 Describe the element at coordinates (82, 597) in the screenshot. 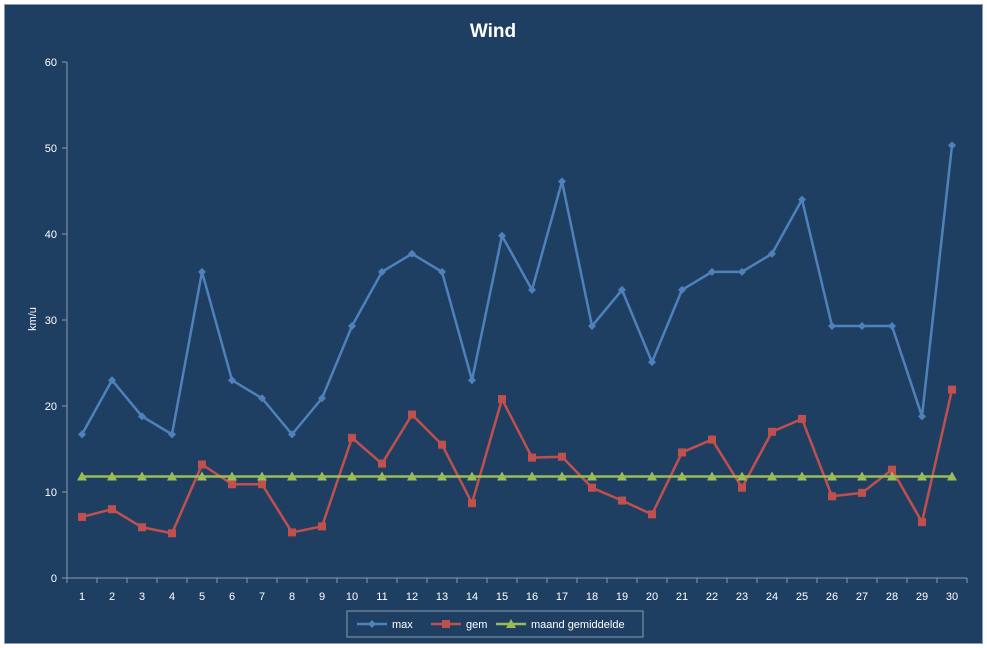

I see `x-tick-label: 1` at that location.